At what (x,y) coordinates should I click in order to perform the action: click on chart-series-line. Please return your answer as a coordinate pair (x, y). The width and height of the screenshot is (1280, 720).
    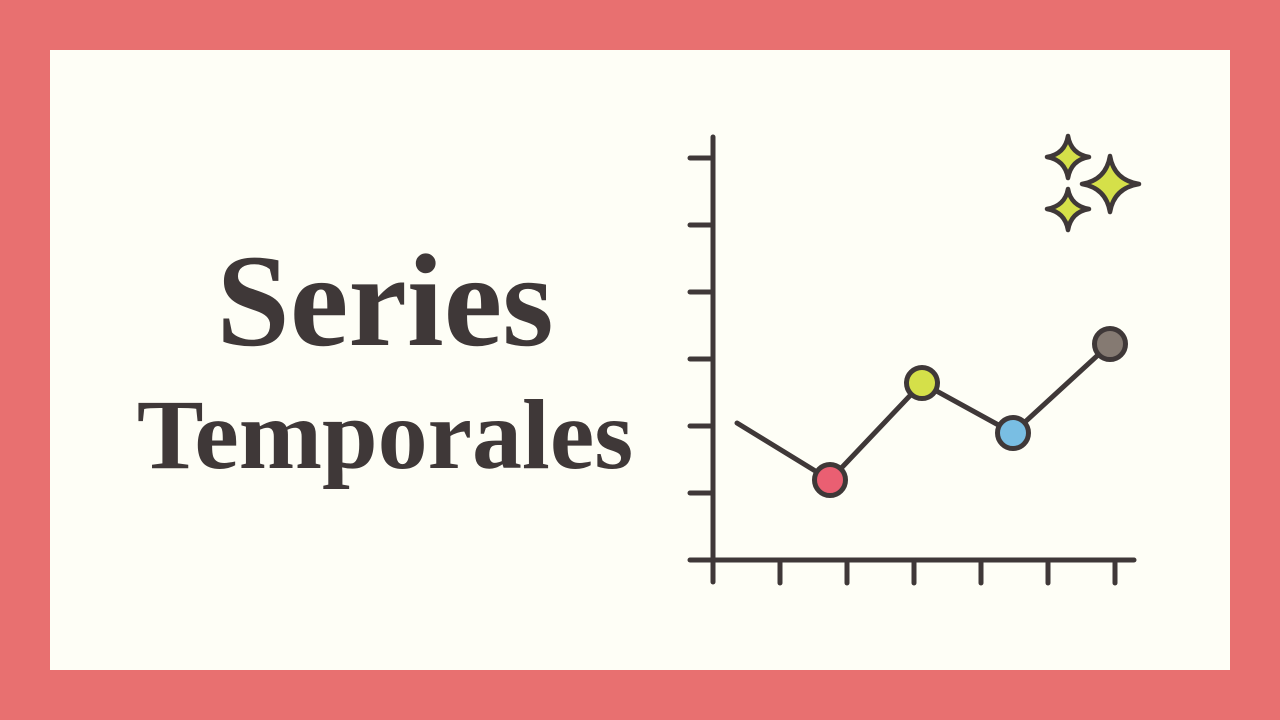
    Looking at the image, I should click on (923, 412).